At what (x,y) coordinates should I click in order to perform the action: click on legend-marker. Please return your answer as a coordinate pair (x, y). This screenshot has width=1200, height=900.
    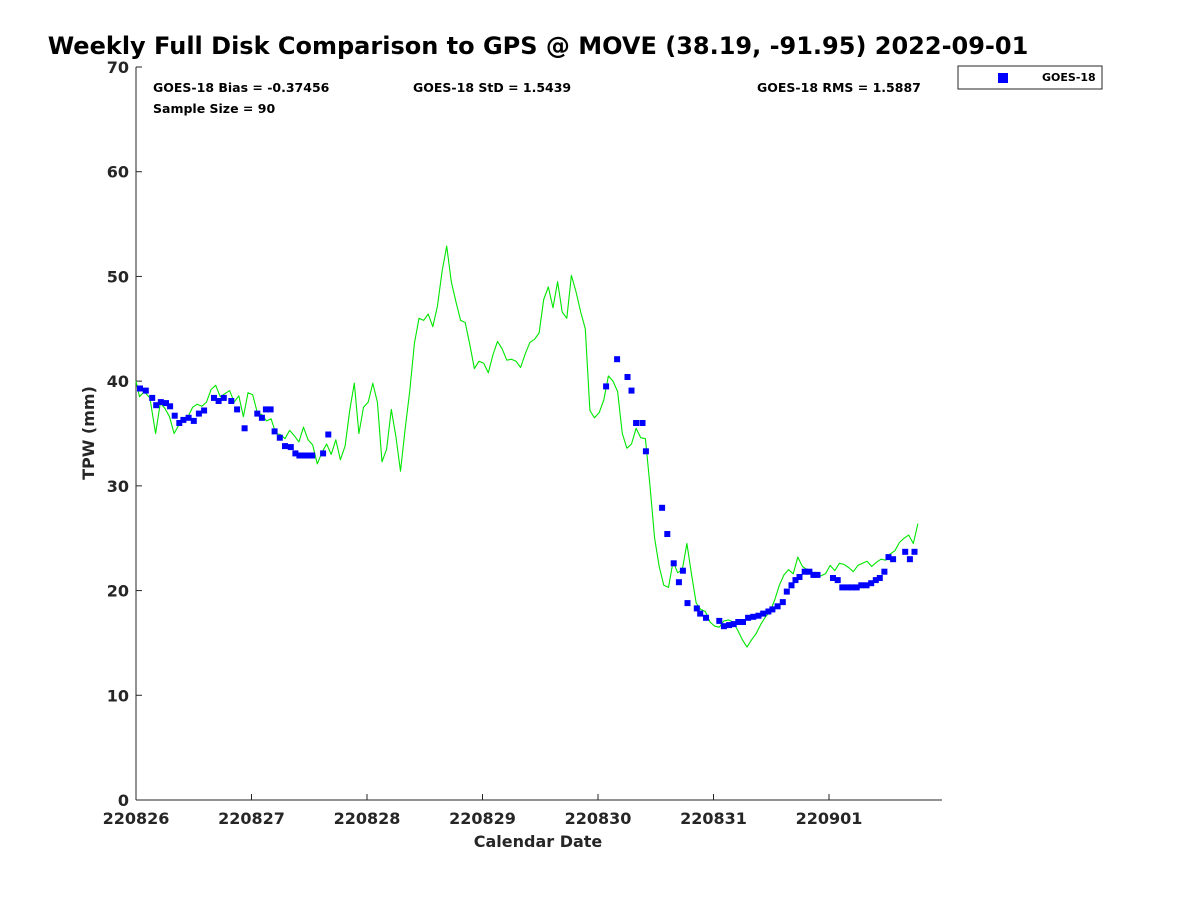
    Looking at the image, I should click on (1003, 78).